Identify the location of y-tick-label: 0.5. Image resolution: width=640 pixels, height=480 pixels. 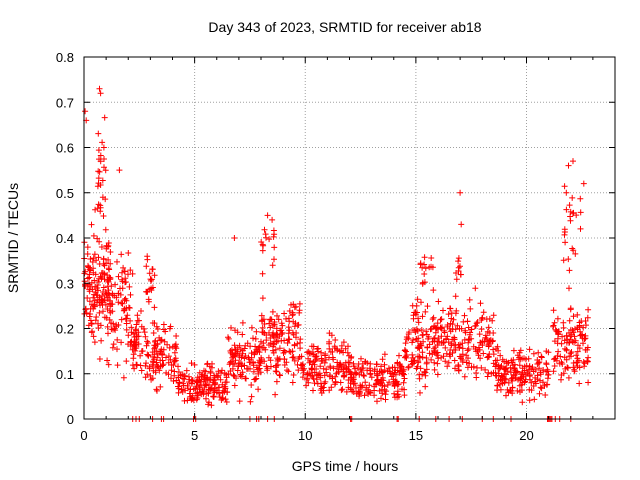
(65, 193).